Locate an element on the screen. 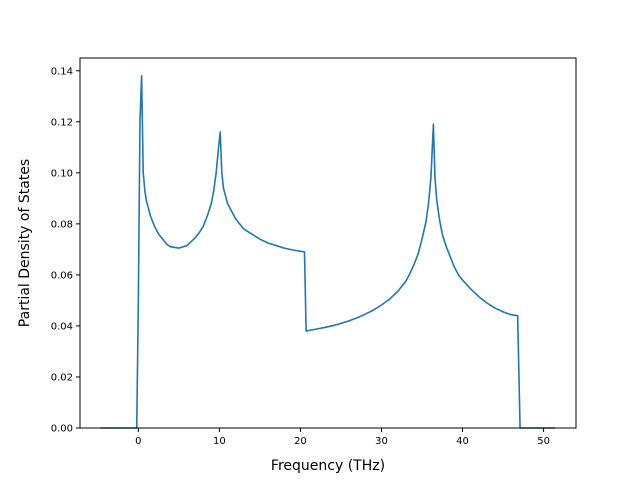 This screenshot has height=480, width=640. y-tick-label: 0.02 is located at coordinates (62, 377).